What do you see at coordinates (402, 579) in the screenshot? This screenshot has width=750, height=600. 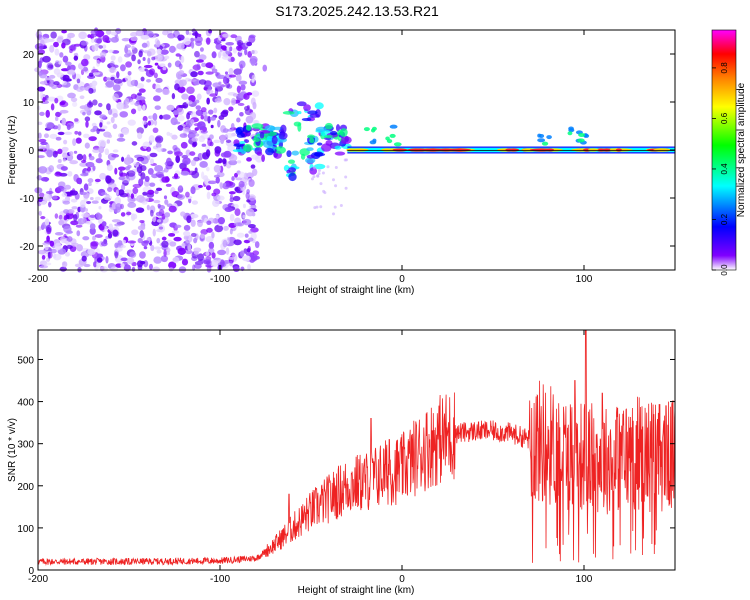 I see `snr-x-tick-label: 0` at bounding box center [402, 579].